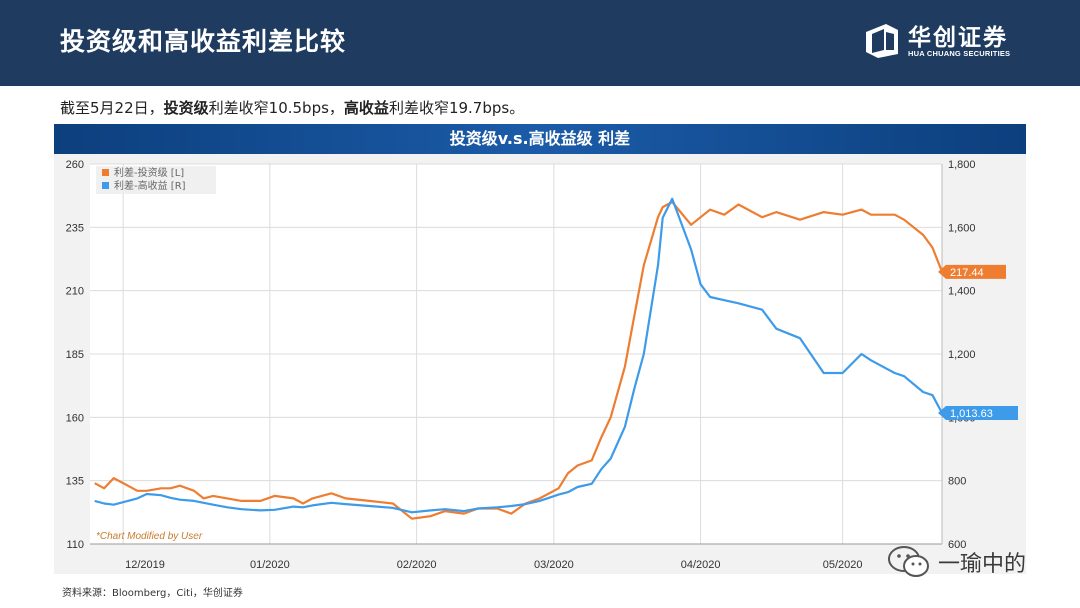 Image resolution: width=1080 pixels, height=608 pixels. I want to click on y-tick-right: 1,200, so click(962, 355).